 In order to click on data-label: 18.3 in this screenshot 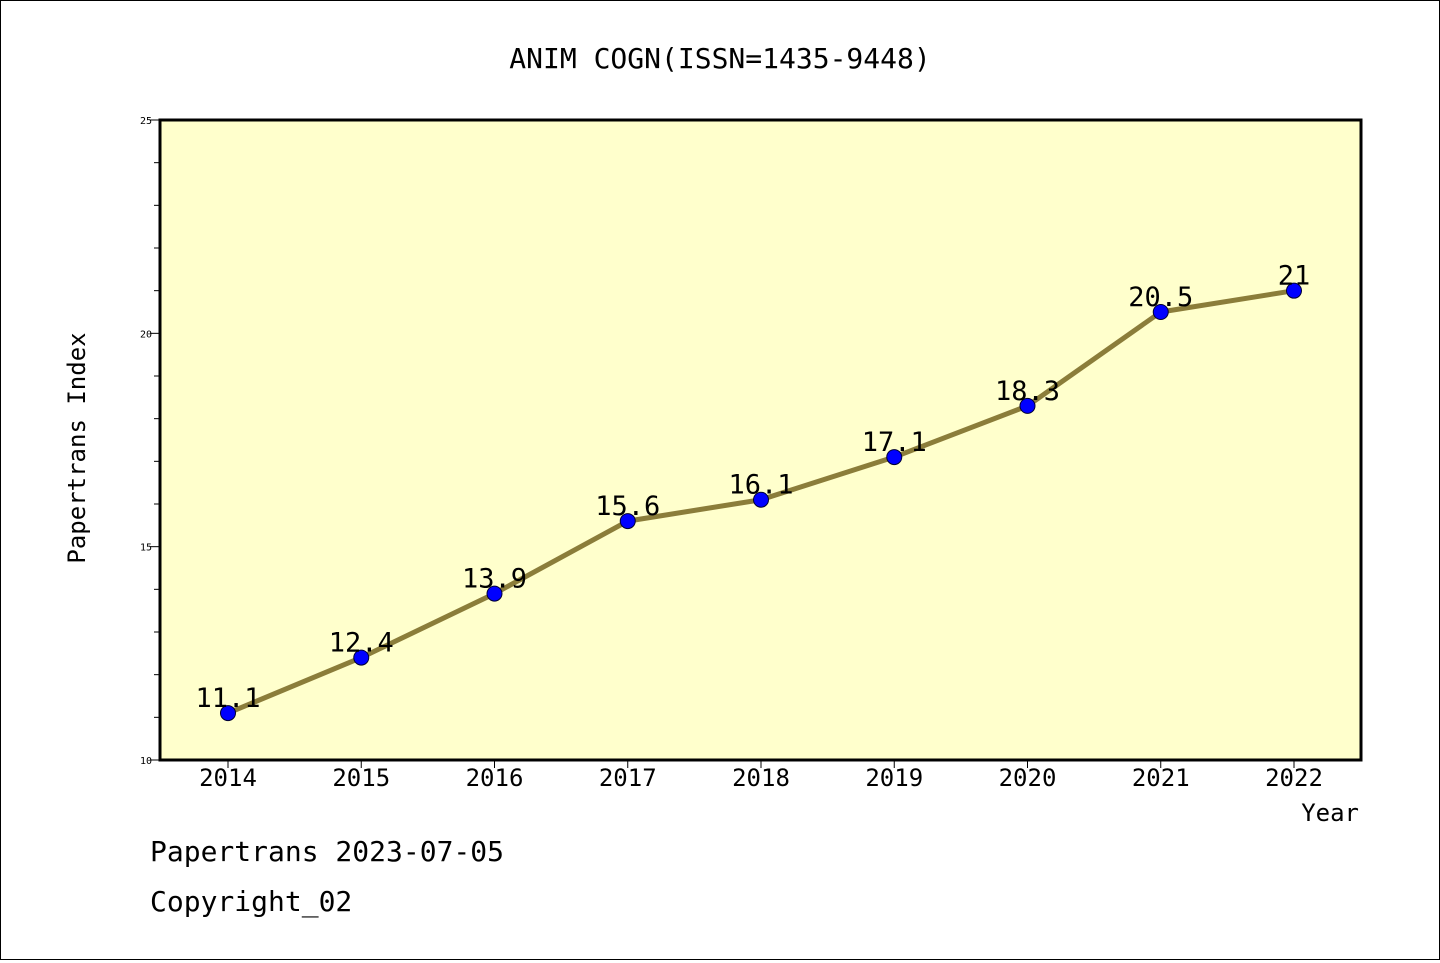, I will do `click(1027, 391)`.